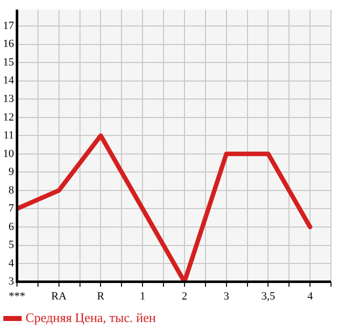 This screenshot has width=345, height=335. Describe the element at coordinates (11, 245) in the screenshot. I see `y-tick-label: 5` at that location.